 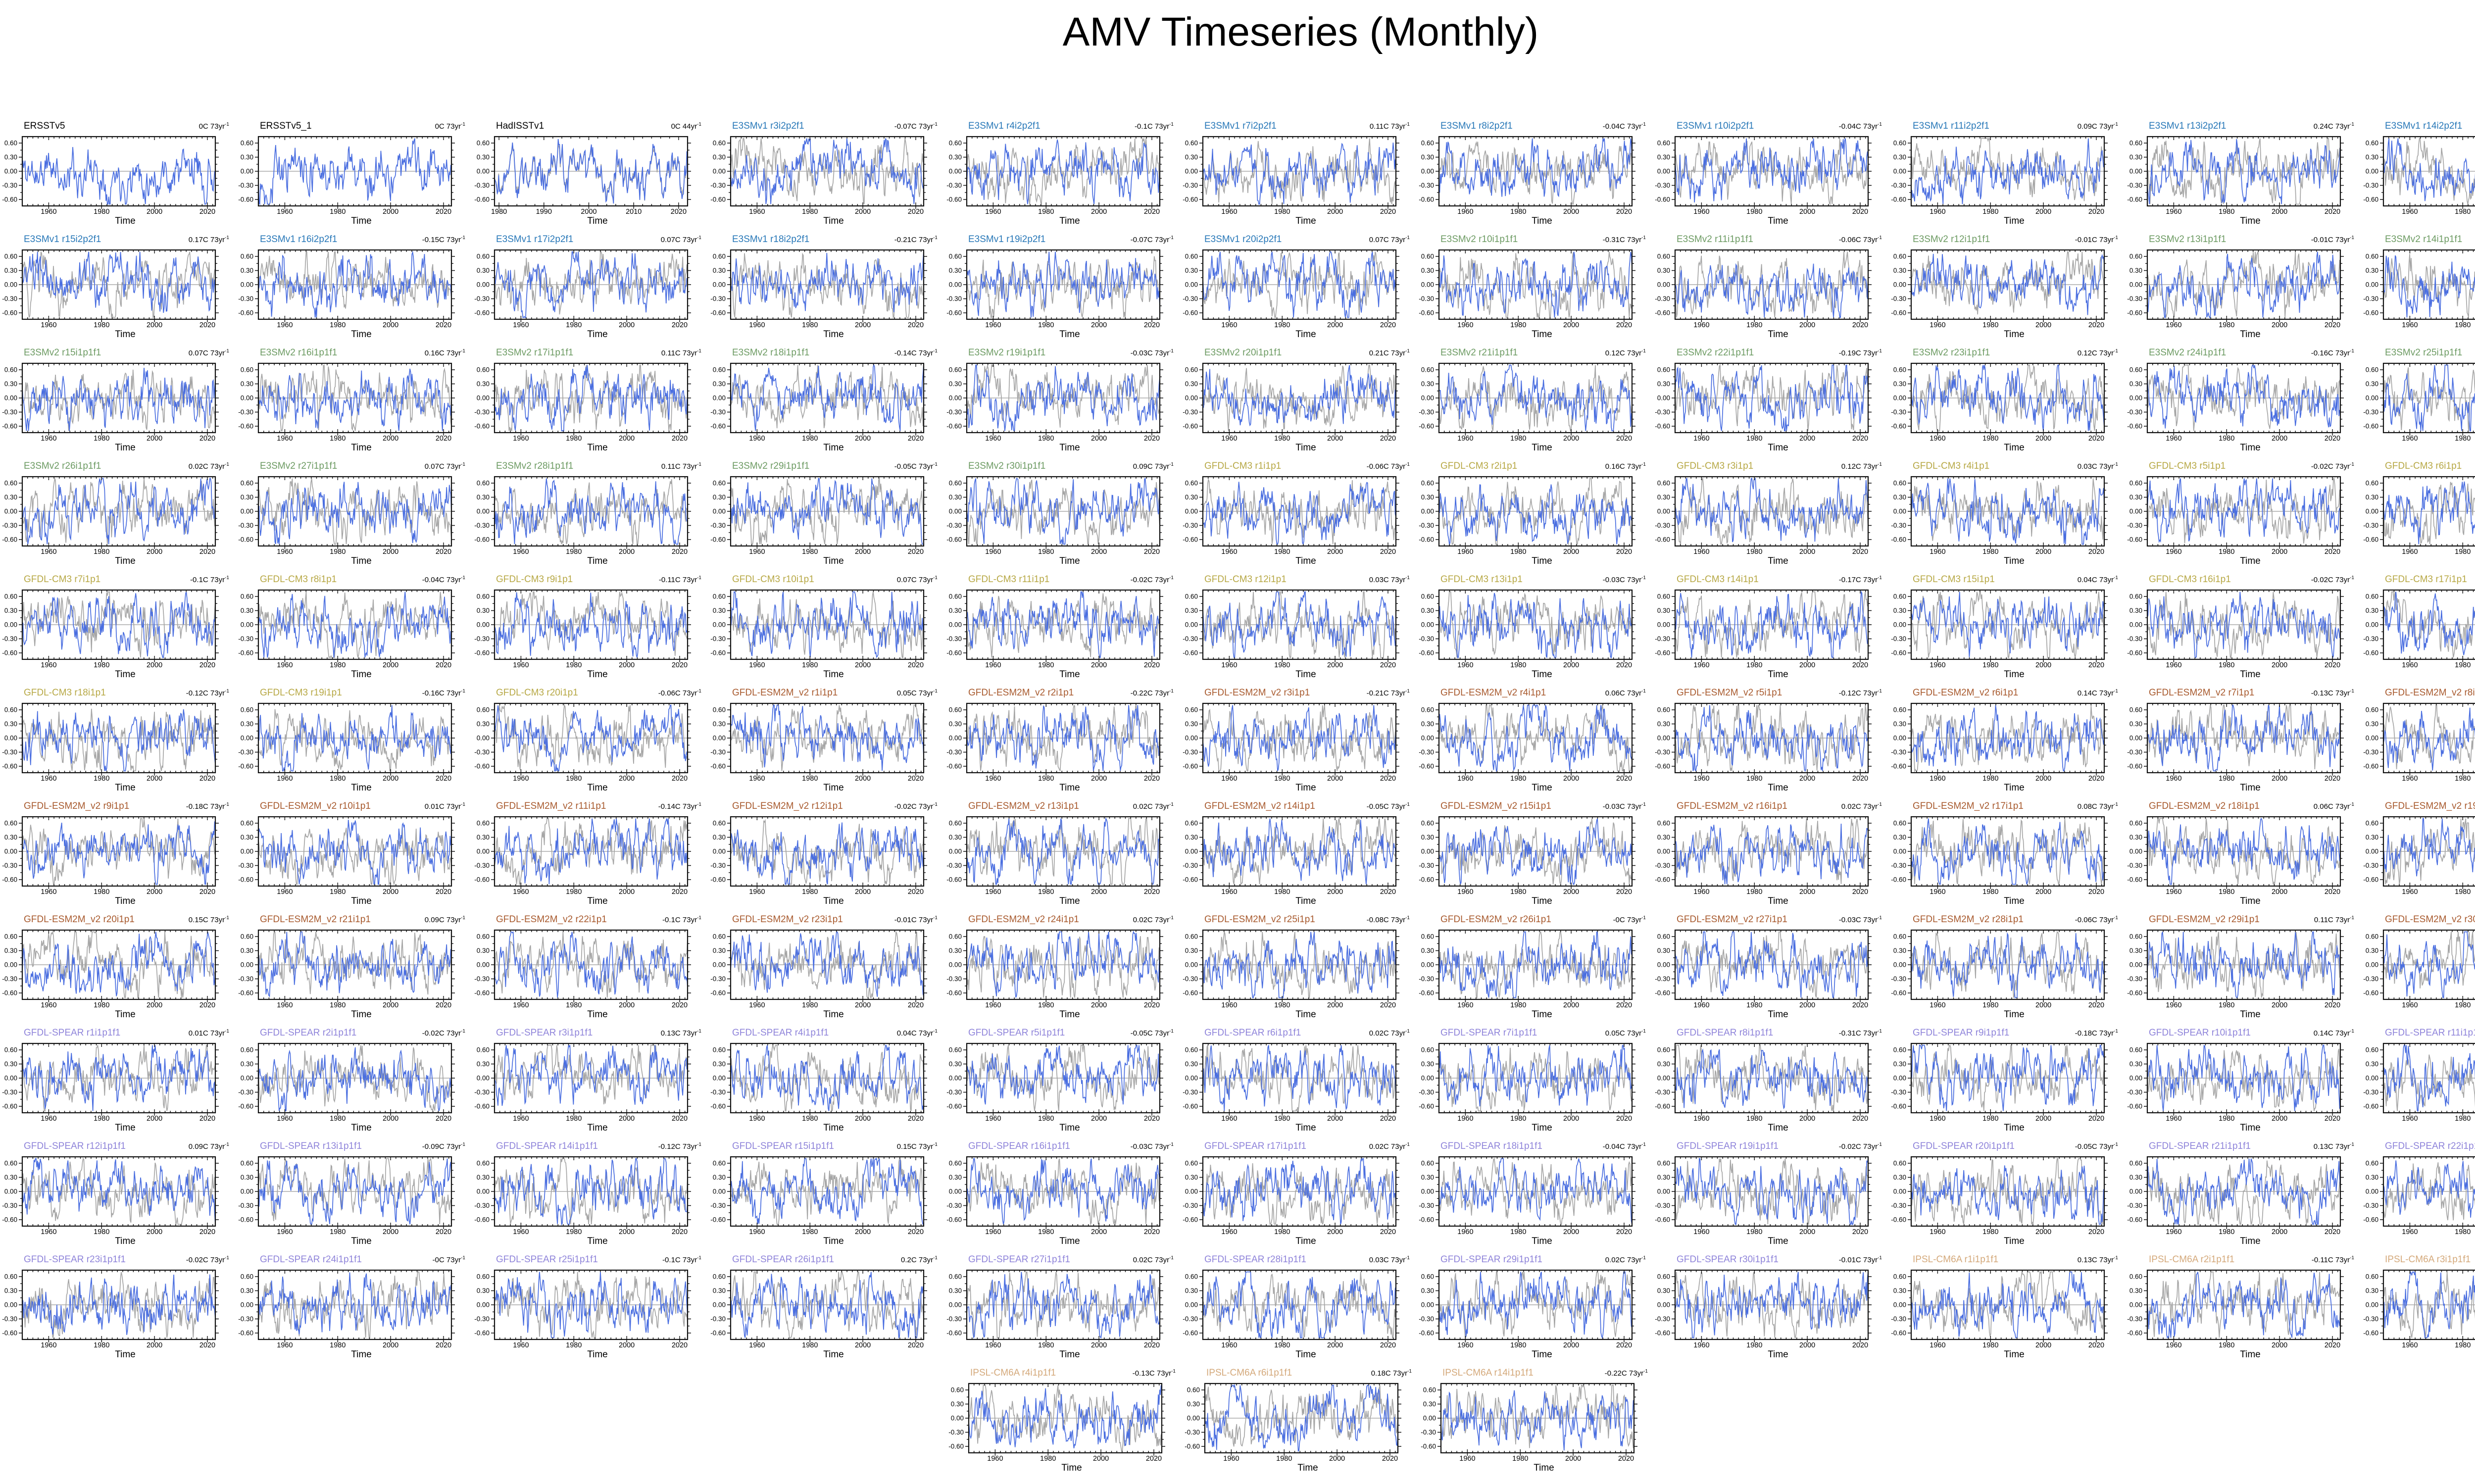 What do you see at coordinates (783, 1146) in the screenshot?
I see `panel-title: GFDL-SPEAR r15i1p1f1` at bounding box center [783, 1146].